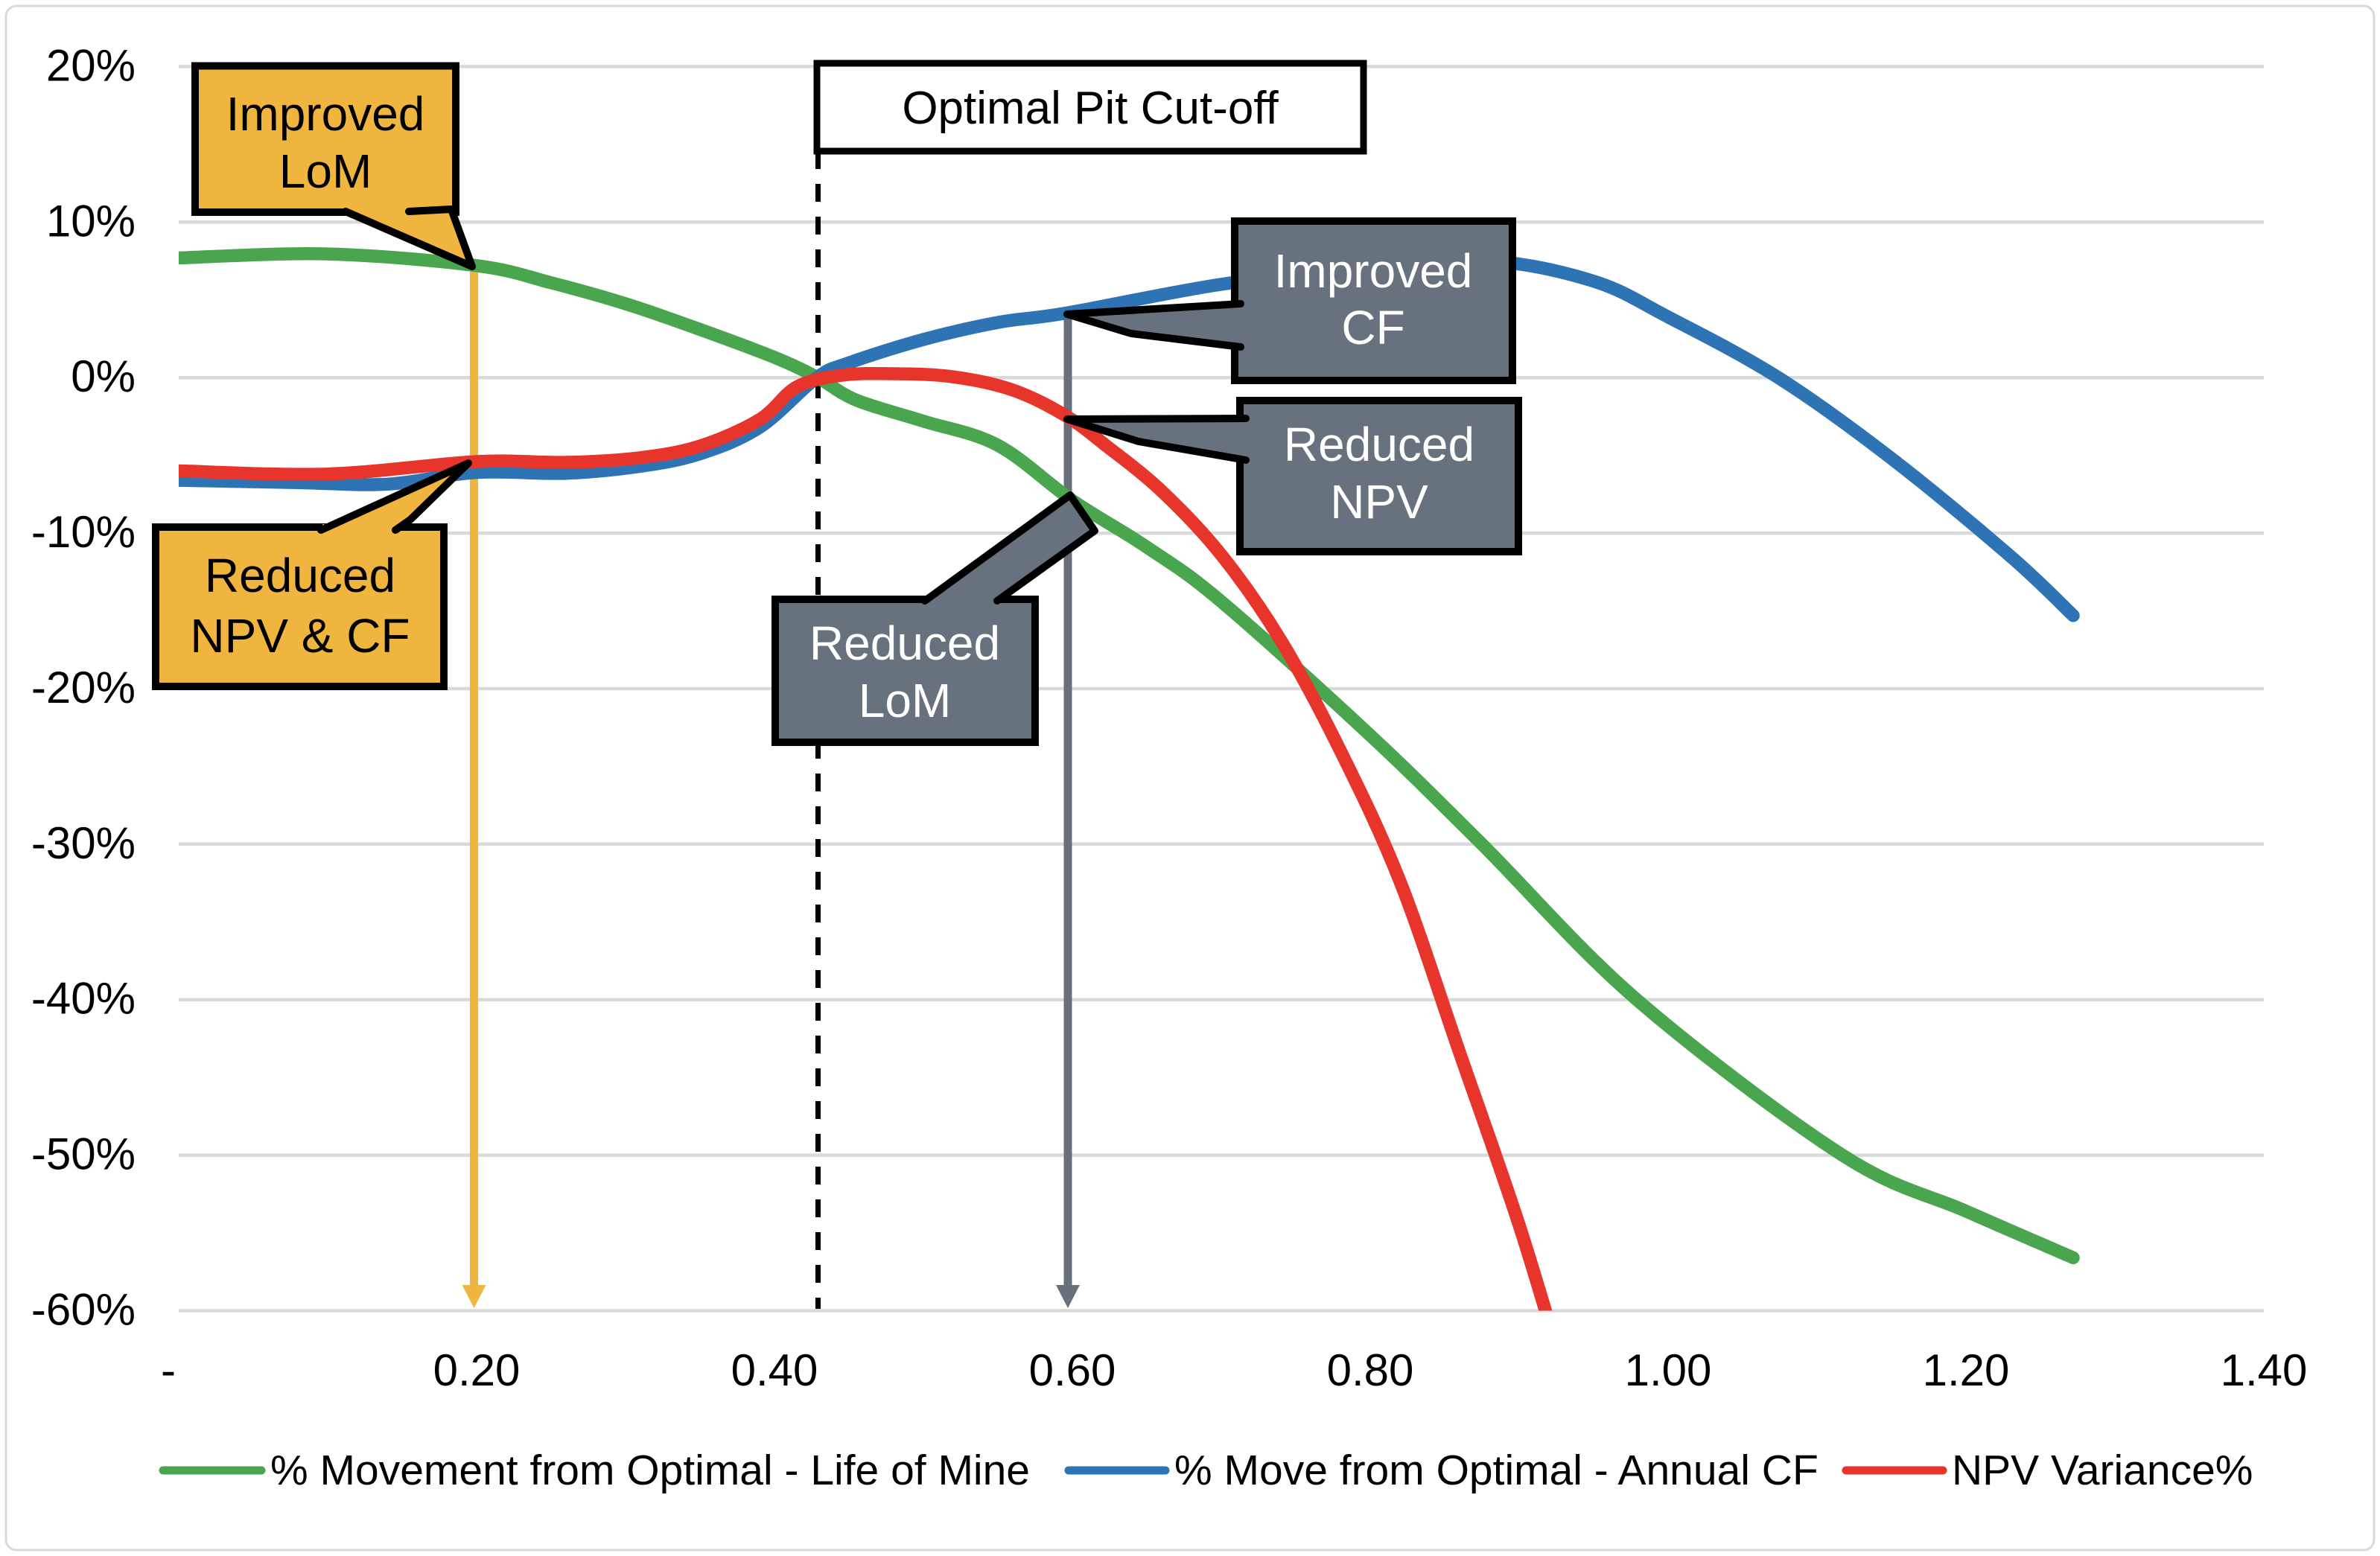  I want to click on svg-text: 1.40, so click(2264, 1370).